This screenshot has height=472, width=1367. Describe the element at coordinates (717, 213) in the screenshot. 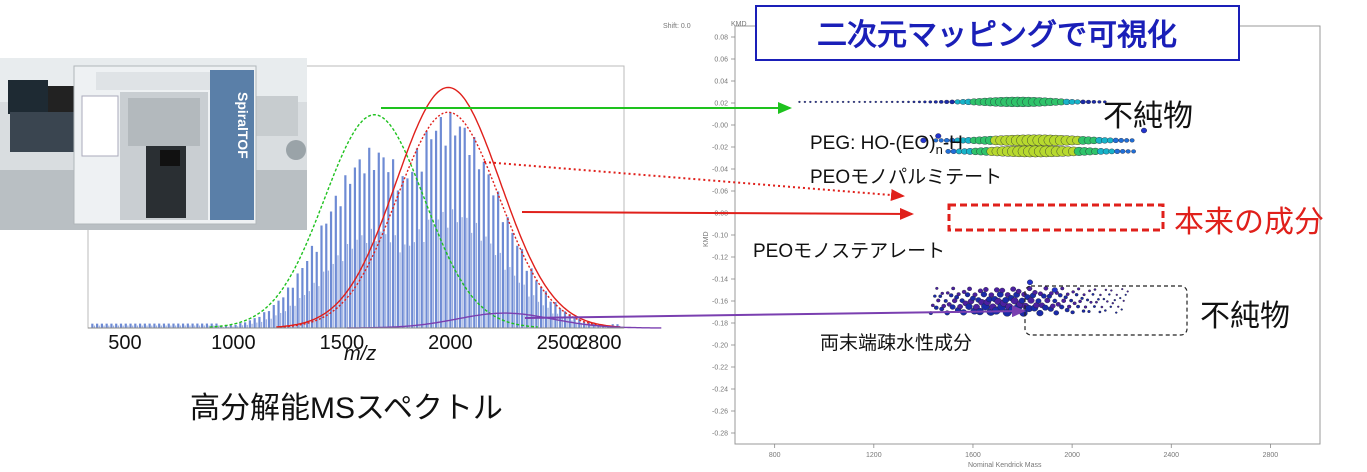

I see `arrow-red` at that location.